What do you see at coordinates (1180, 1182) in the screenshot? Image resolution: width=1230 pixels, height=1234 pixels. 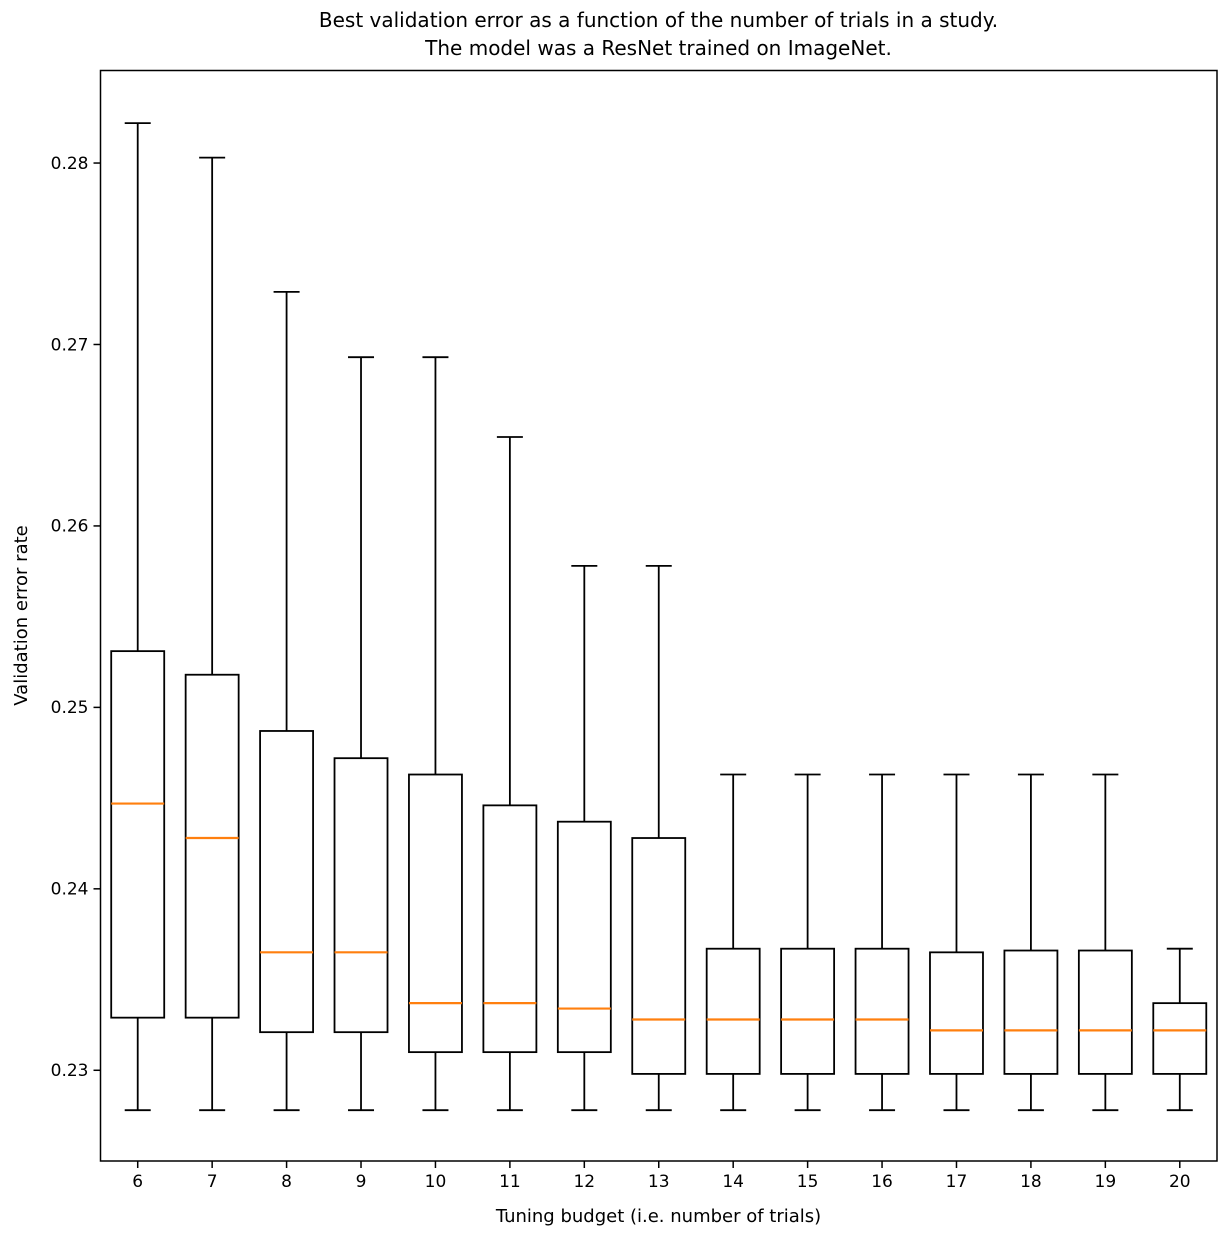 I see `x-tick-label: 20` at bounding box center [1180, 1182].